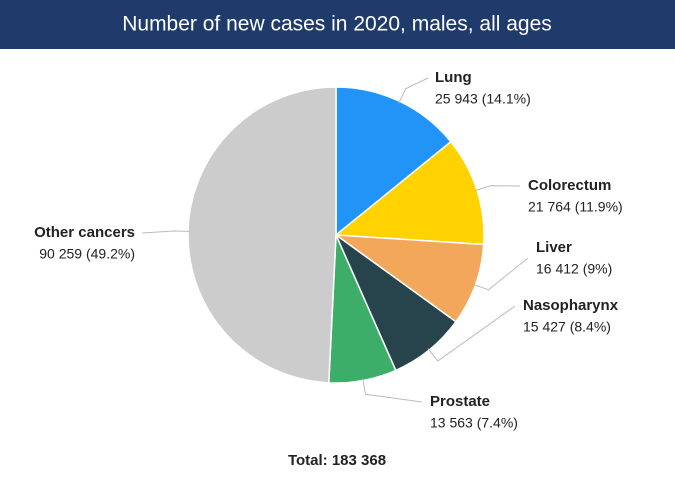  Describe the element at coordinates (84, 232) in the screenshot. I see `slice-name: Other cancers` at that location.